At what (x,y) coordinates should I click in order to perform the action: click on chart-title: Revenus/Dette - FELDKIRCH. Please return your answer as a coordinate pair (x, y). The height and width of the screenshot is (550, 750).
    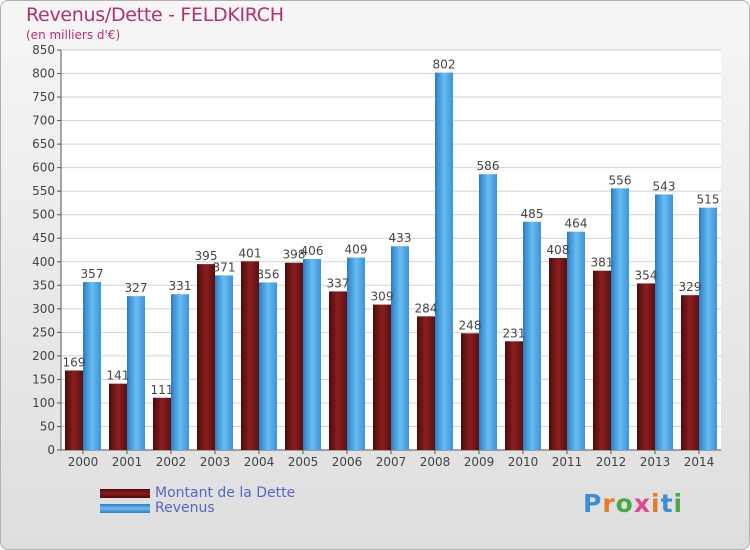
    Looking at the image, I should click on (155, 15).